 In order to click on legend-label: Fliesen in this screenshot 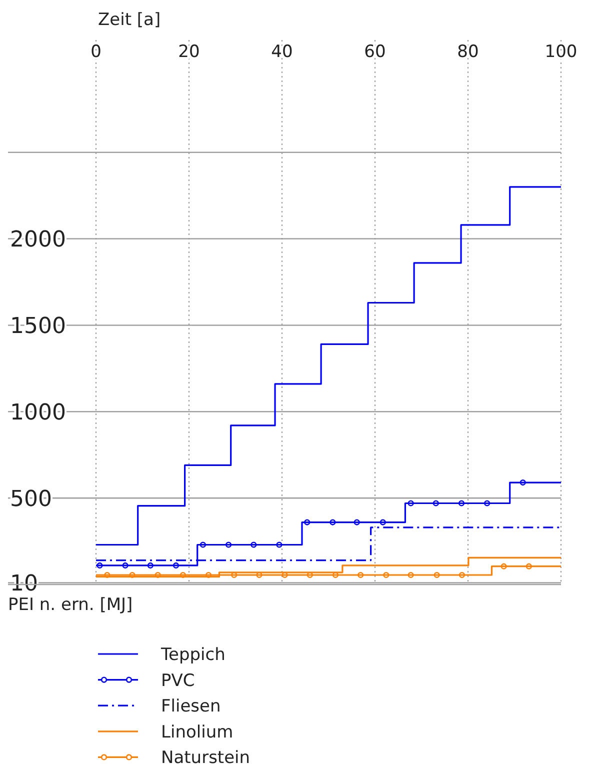, I will do `click(191, 706)`.